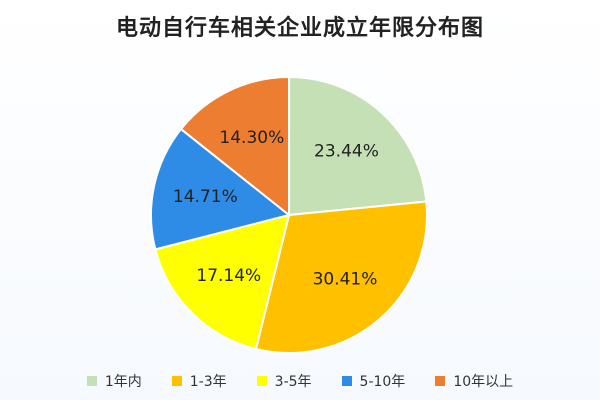 Image resolution: width=600 pixels, height=400 pixels. Describe the element at coordinates (346, 152) in the screenshot. I see `slice-value-label: 23.44%` at that location.